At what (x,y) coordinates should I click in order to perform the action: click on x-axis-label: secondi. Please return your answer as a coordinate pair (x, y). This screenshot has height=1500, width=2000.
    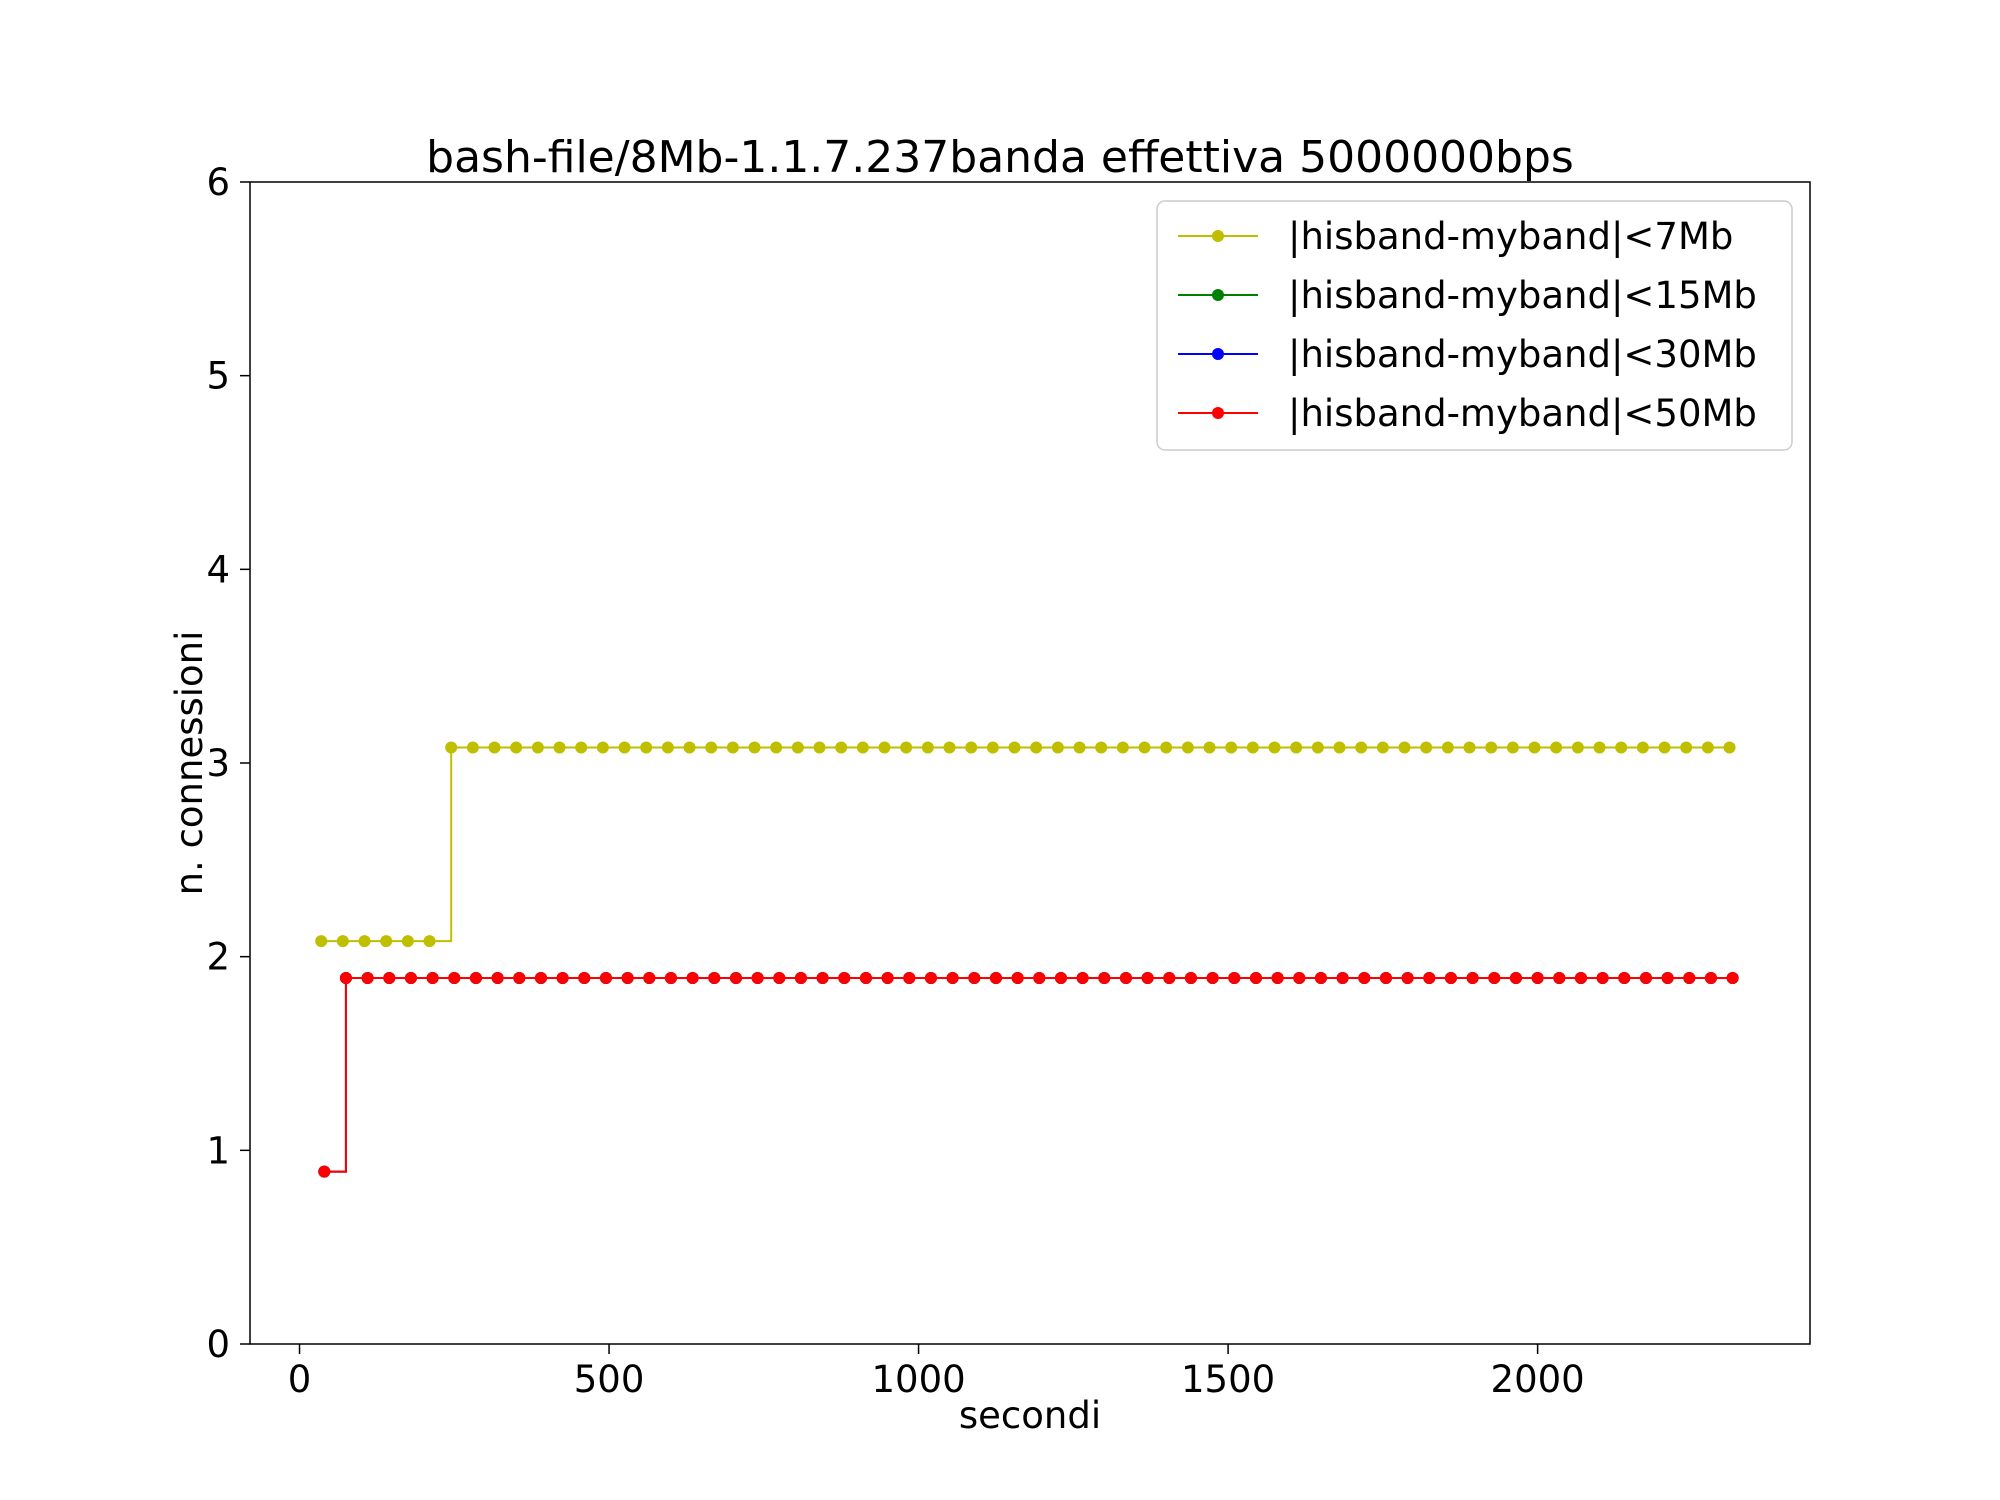
    Looking at the image, I should click on (1030, 1415).